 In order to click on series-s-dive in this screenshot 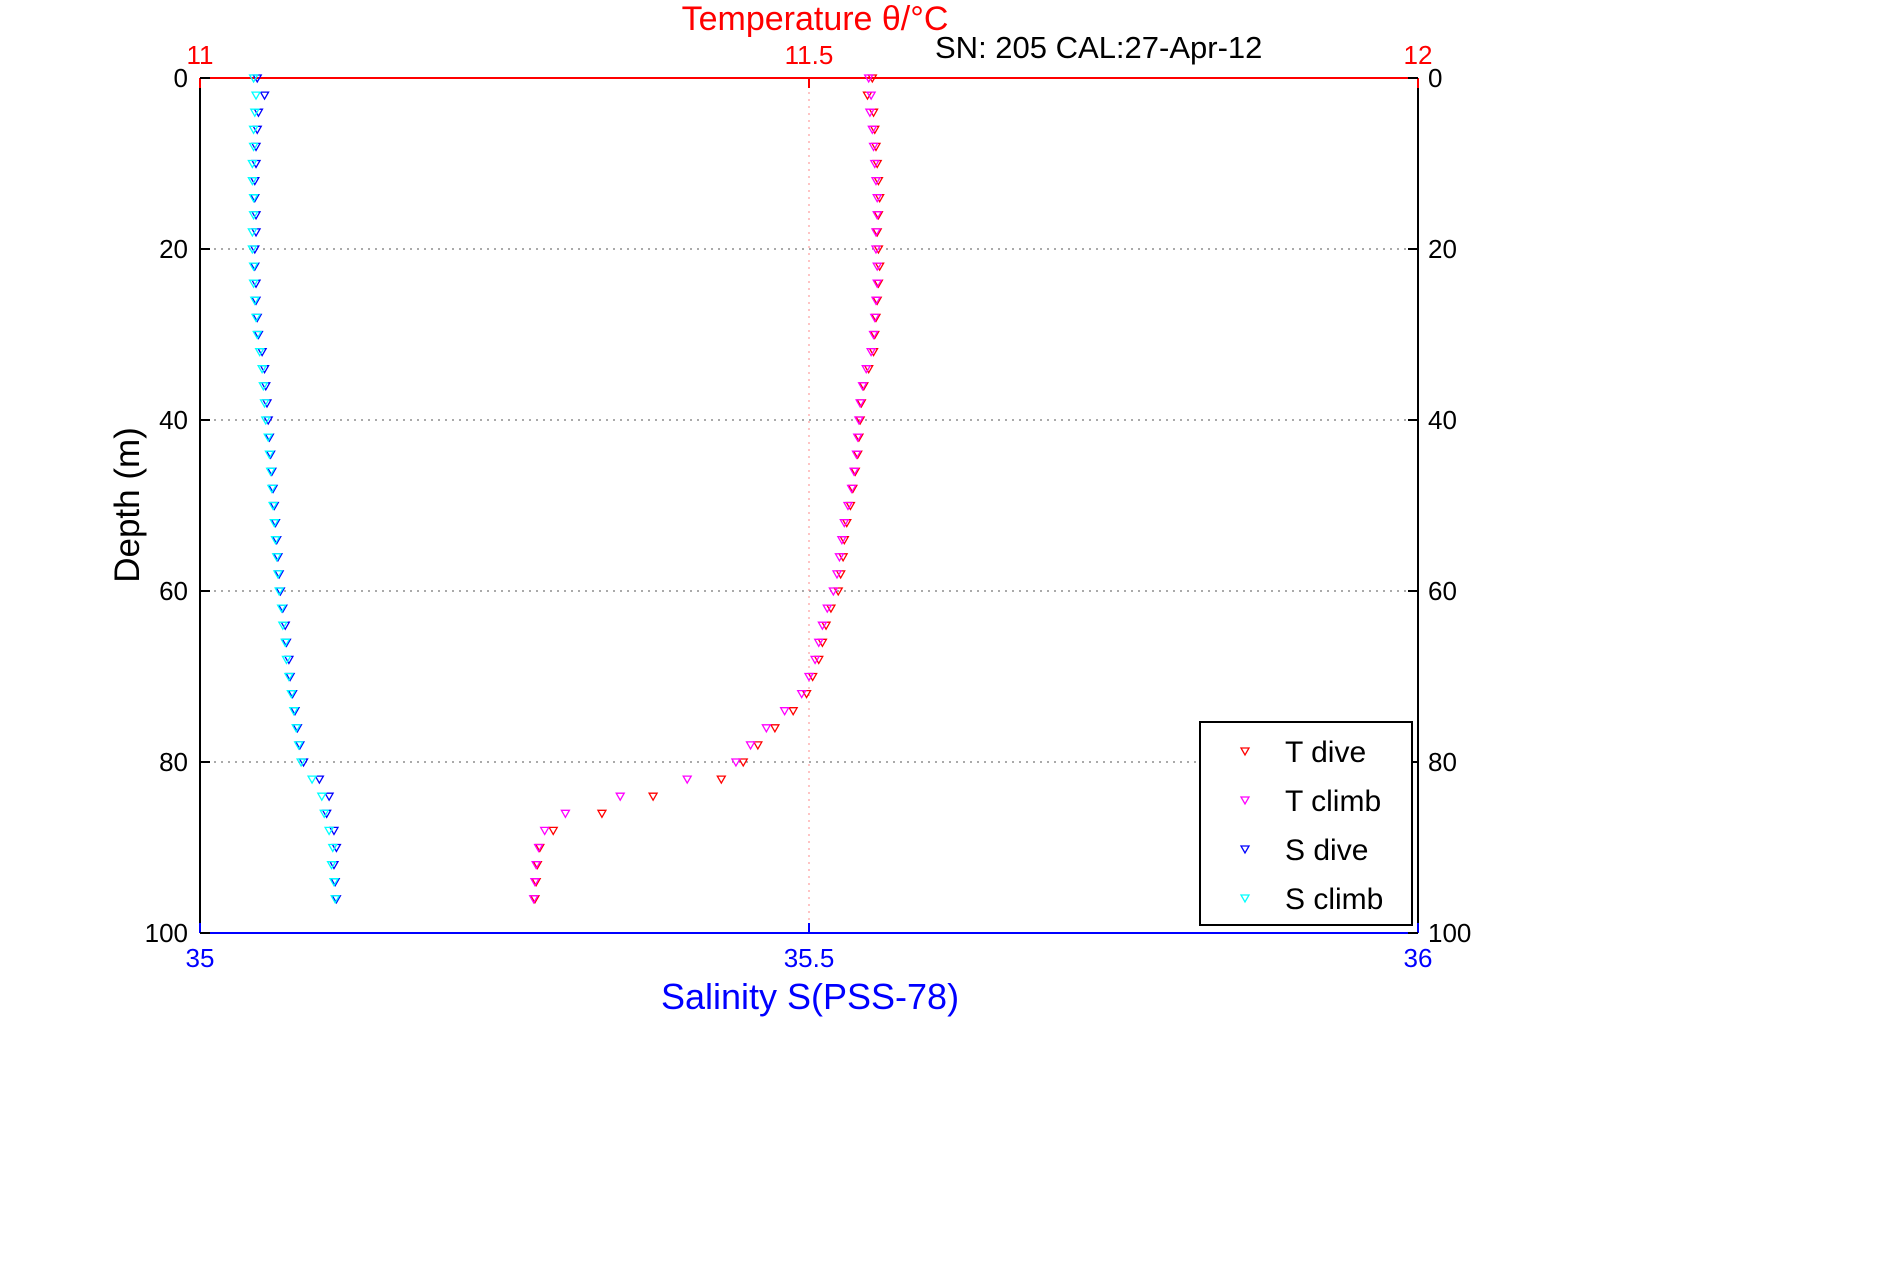, I will do `click(295, 489)`.